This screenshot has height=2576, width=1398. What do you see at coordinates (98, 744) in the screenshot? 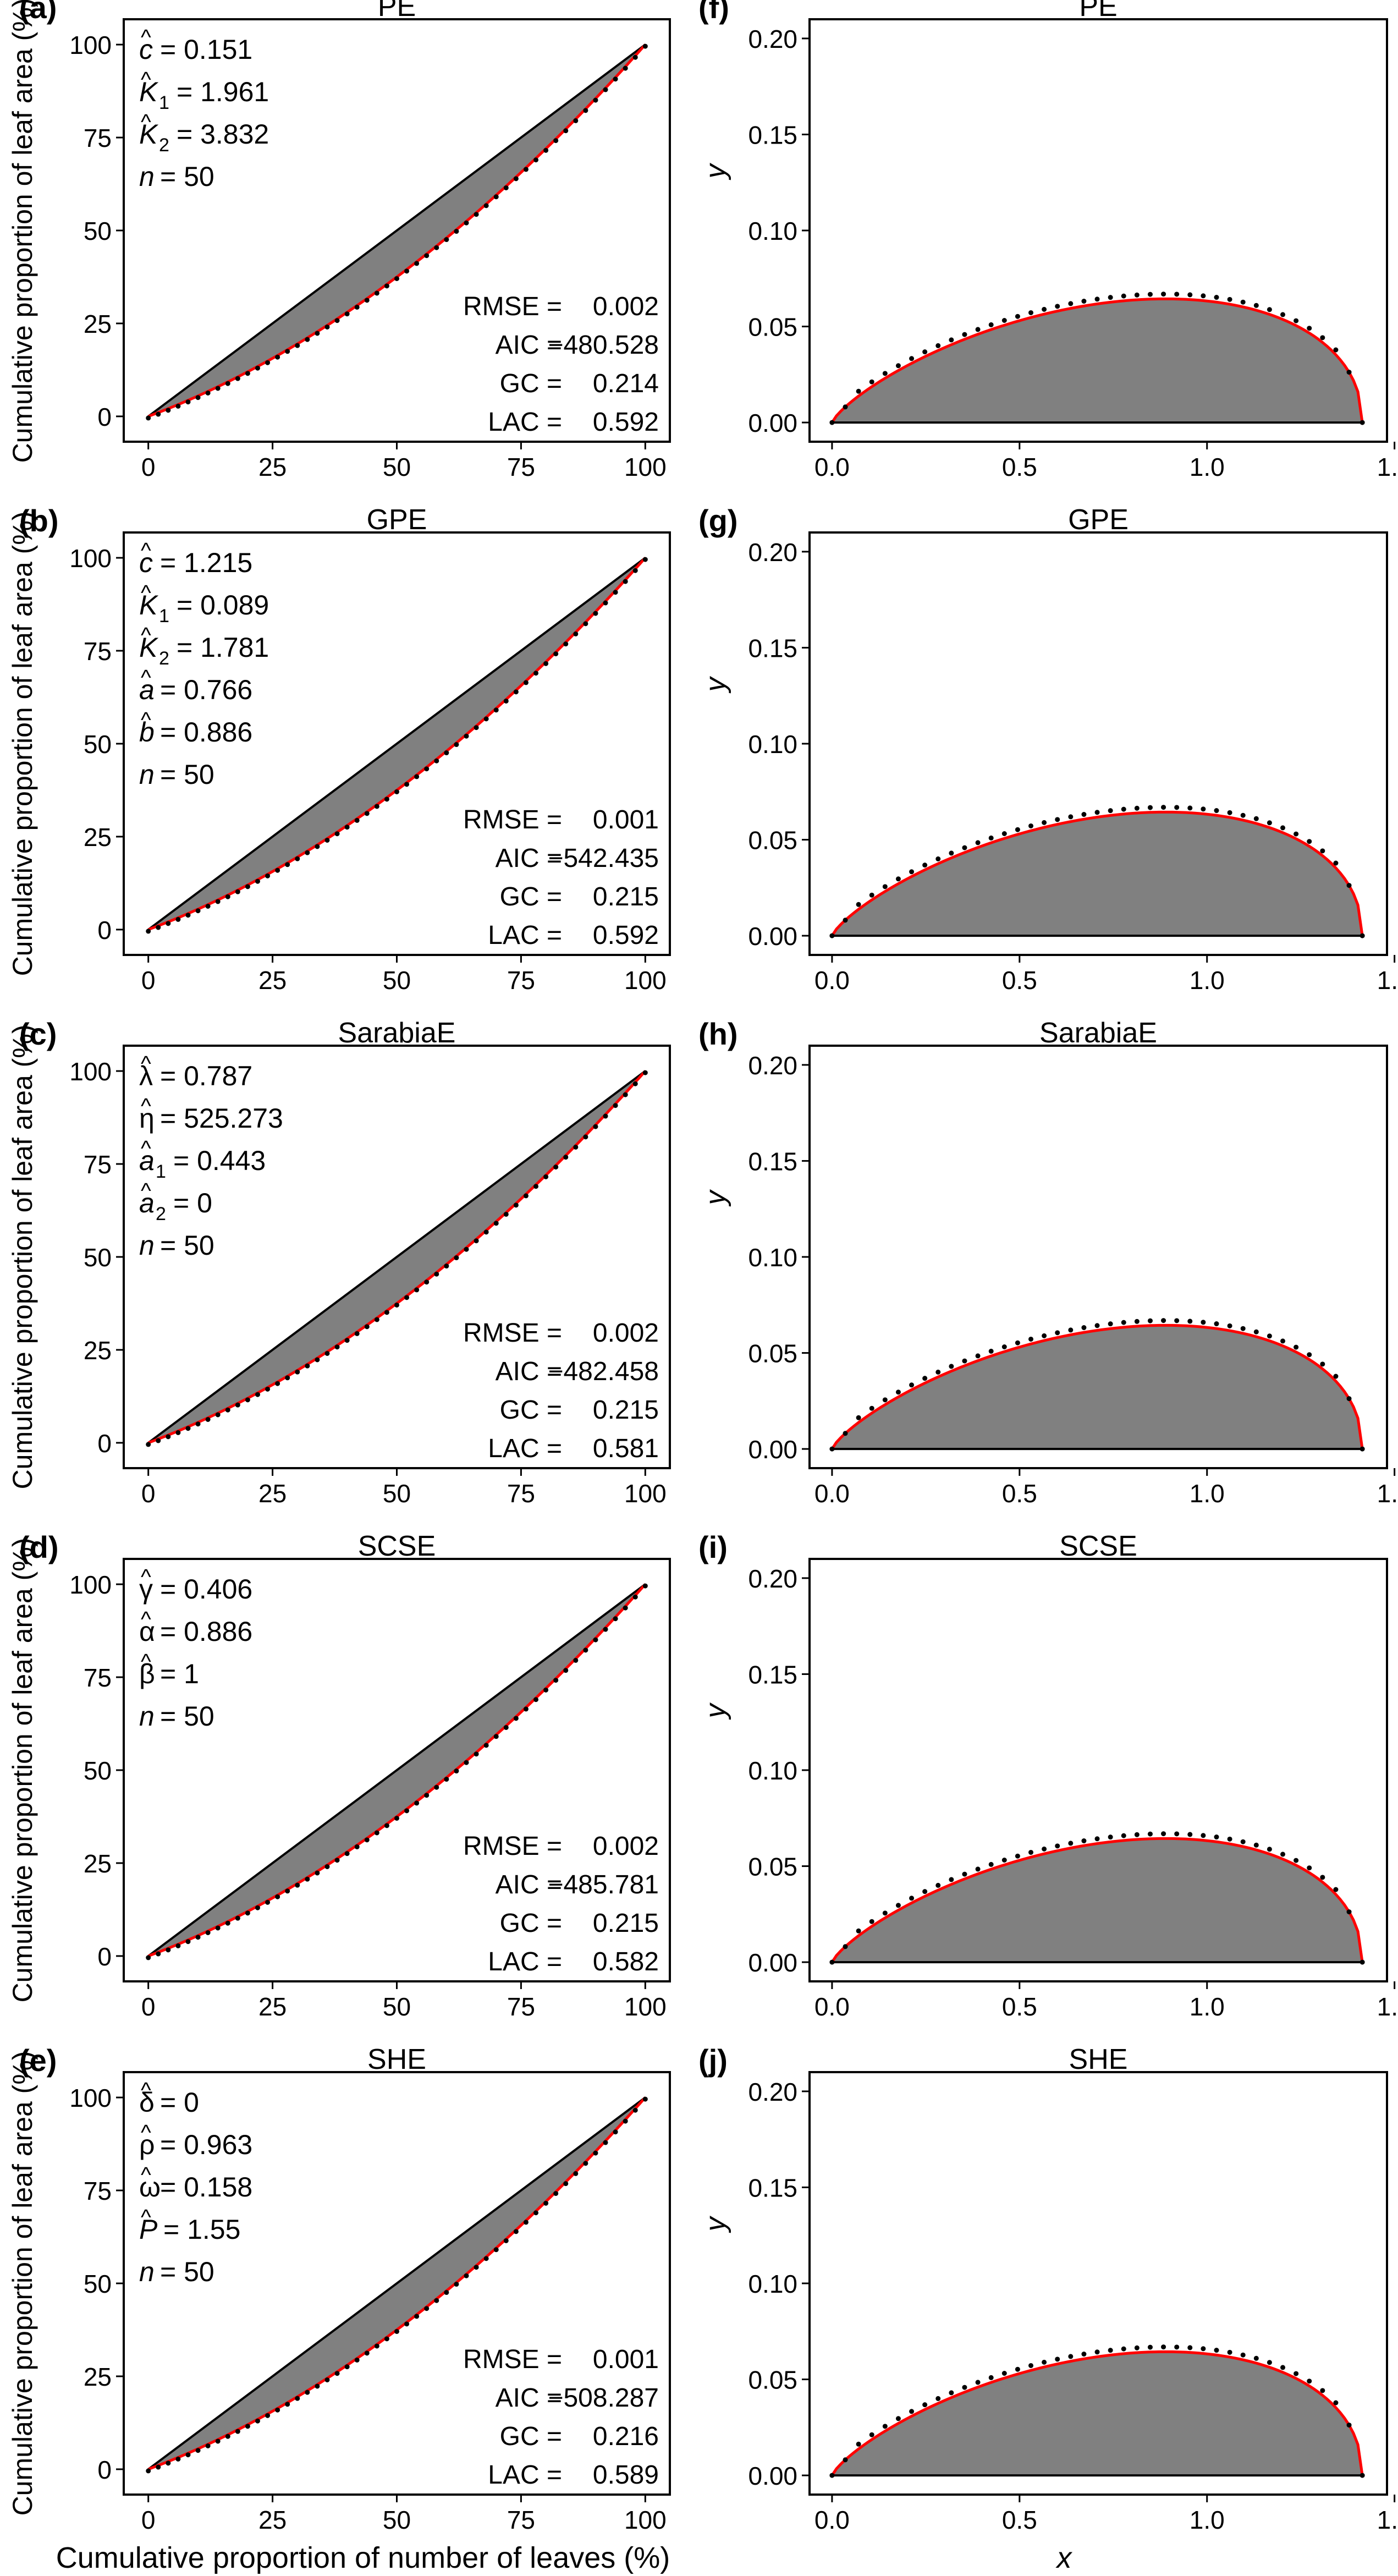
I see `y-tick-label: 50` at bounding box center [98, 744].